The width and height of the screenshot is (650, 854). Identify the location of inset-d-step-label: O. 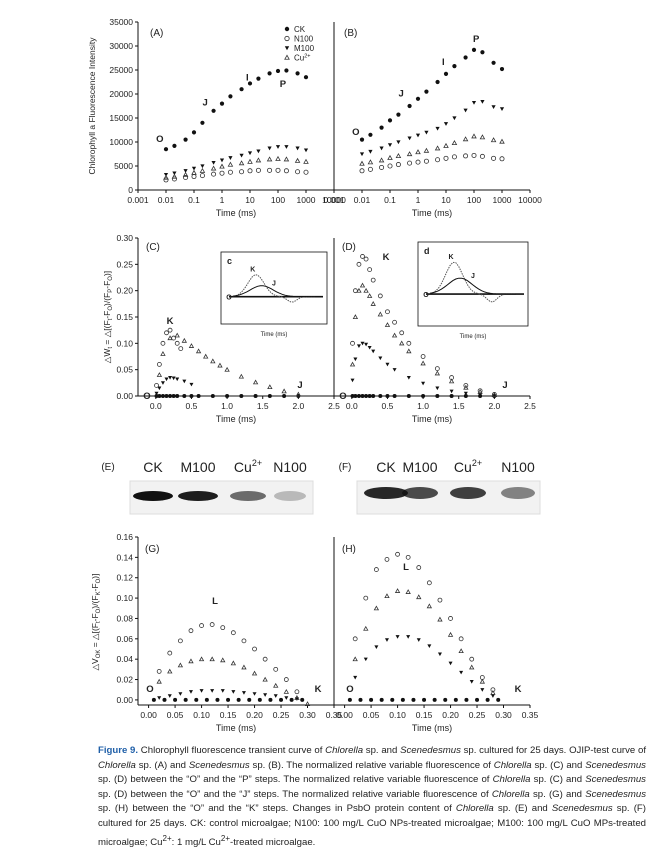
(426, 295).